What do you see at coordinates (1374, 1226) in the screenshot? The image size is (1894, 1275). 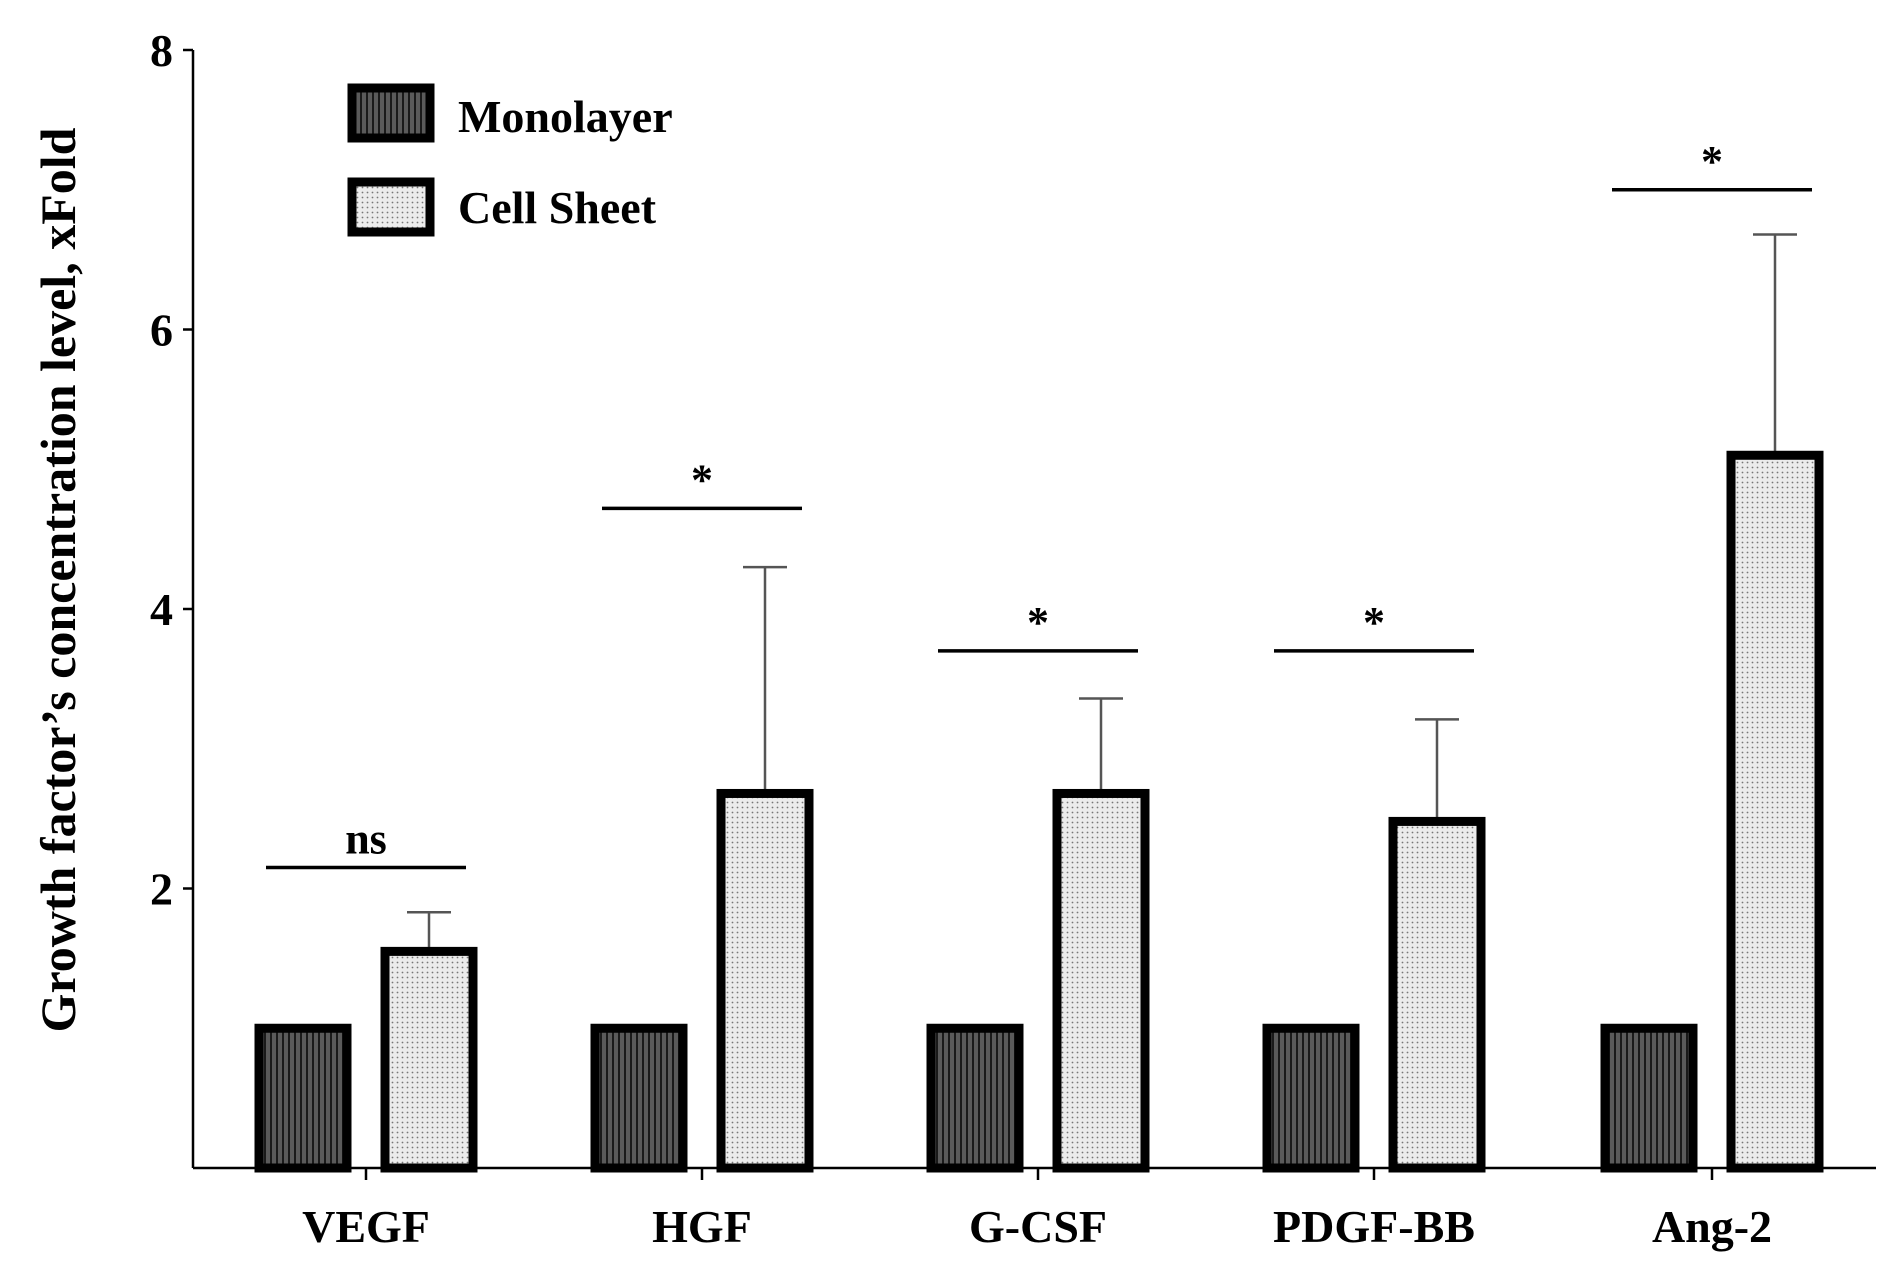 I see `x-tick-label-pdgf-bb: PDGF-BB` at bounding box center [1374, 1226].